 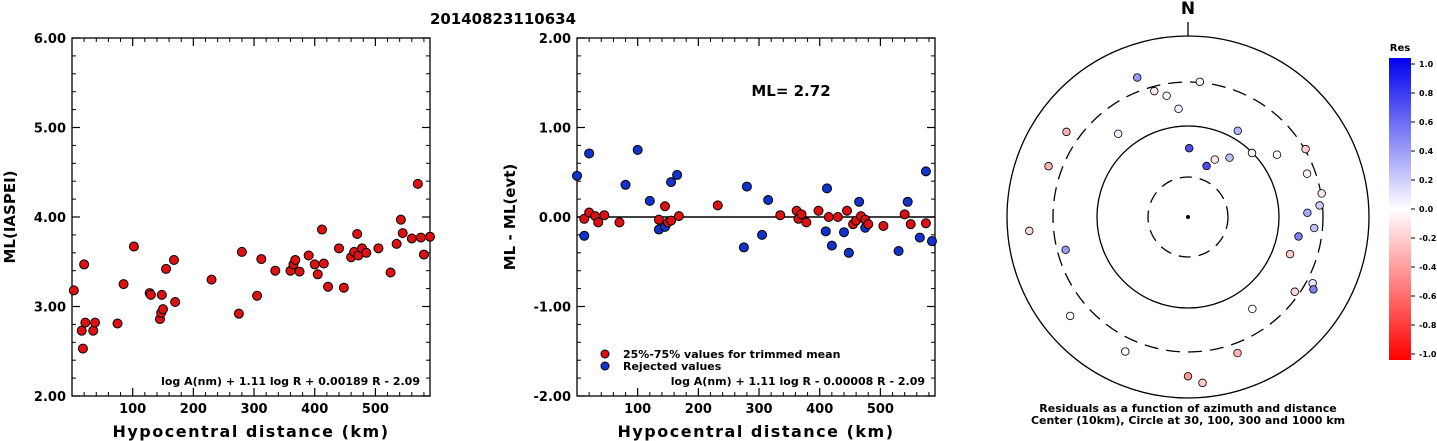 I want to click on colorbar-tick-label: -0.6, so click(x=1428, y=296).